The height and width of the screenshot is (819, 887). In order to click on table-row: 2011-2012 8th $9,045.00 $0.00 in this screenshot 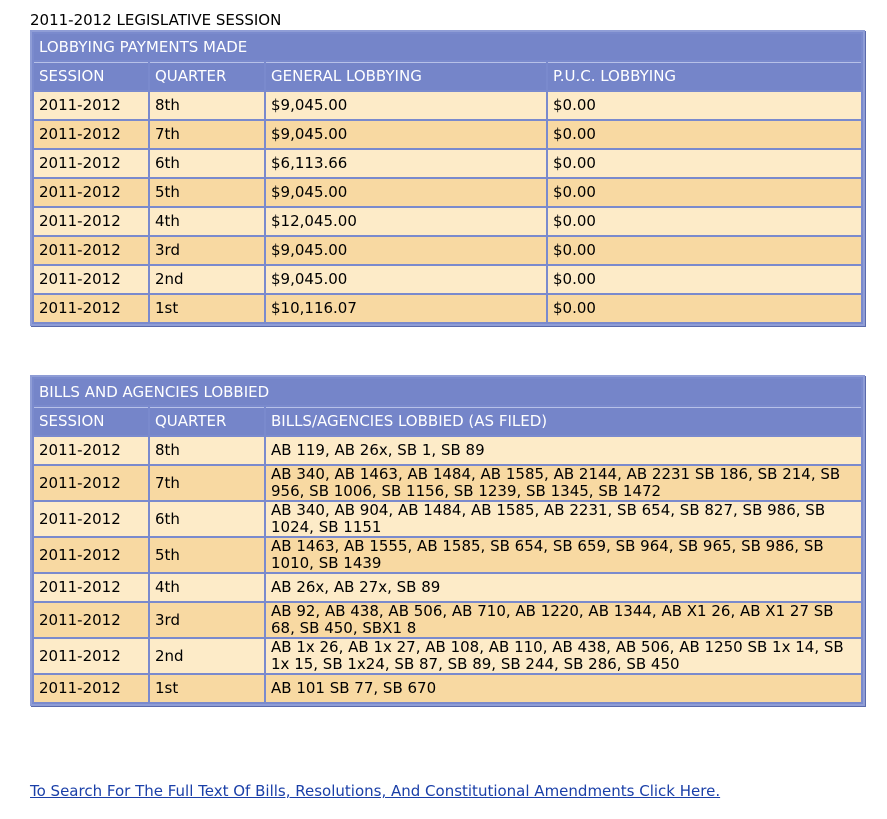, I will do `click(447, 105)`.